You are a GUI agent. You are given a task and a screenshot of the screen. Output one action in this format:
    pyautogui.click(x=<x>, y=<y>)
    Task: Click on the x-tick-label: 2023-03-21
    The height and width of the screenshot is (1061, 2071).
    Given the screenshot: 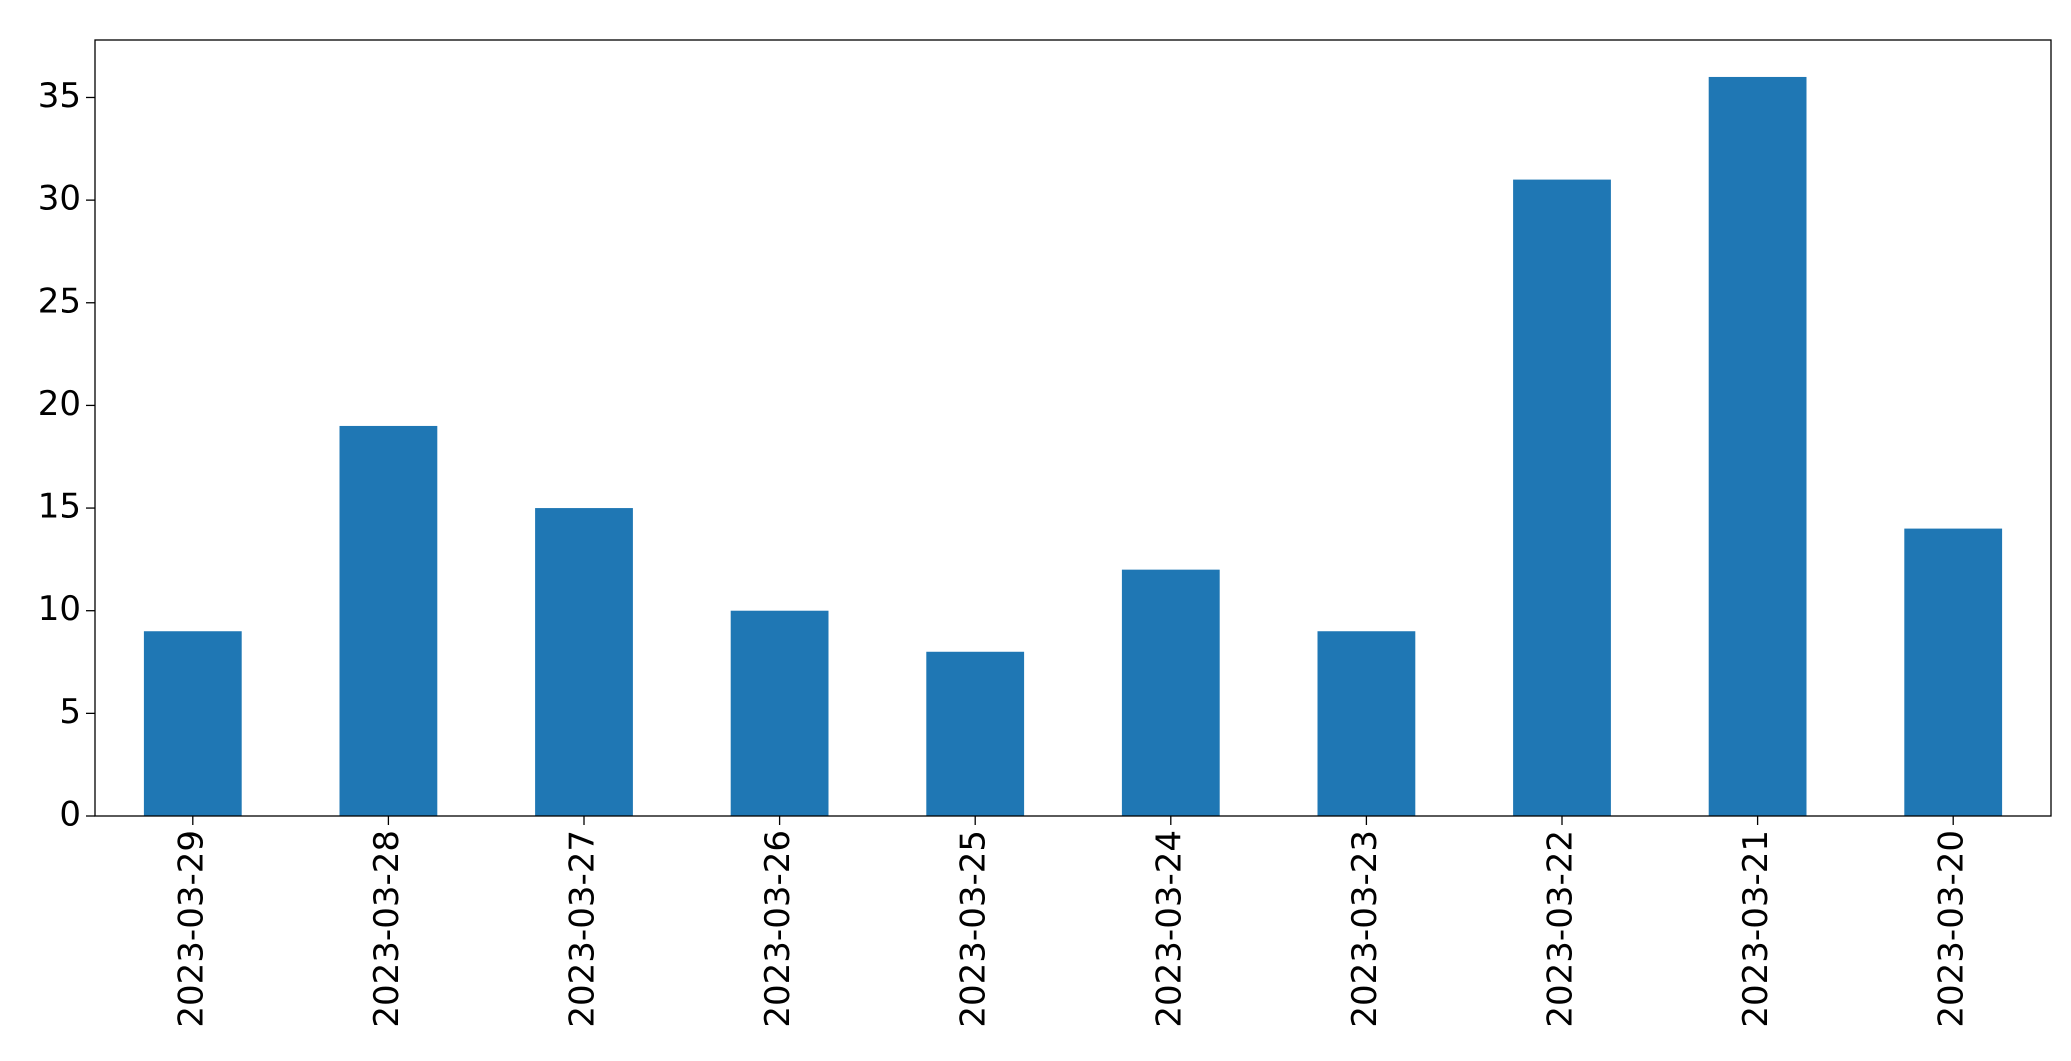 What is the action you would take?
    pyautogui.click(x=1756, y=929)
    